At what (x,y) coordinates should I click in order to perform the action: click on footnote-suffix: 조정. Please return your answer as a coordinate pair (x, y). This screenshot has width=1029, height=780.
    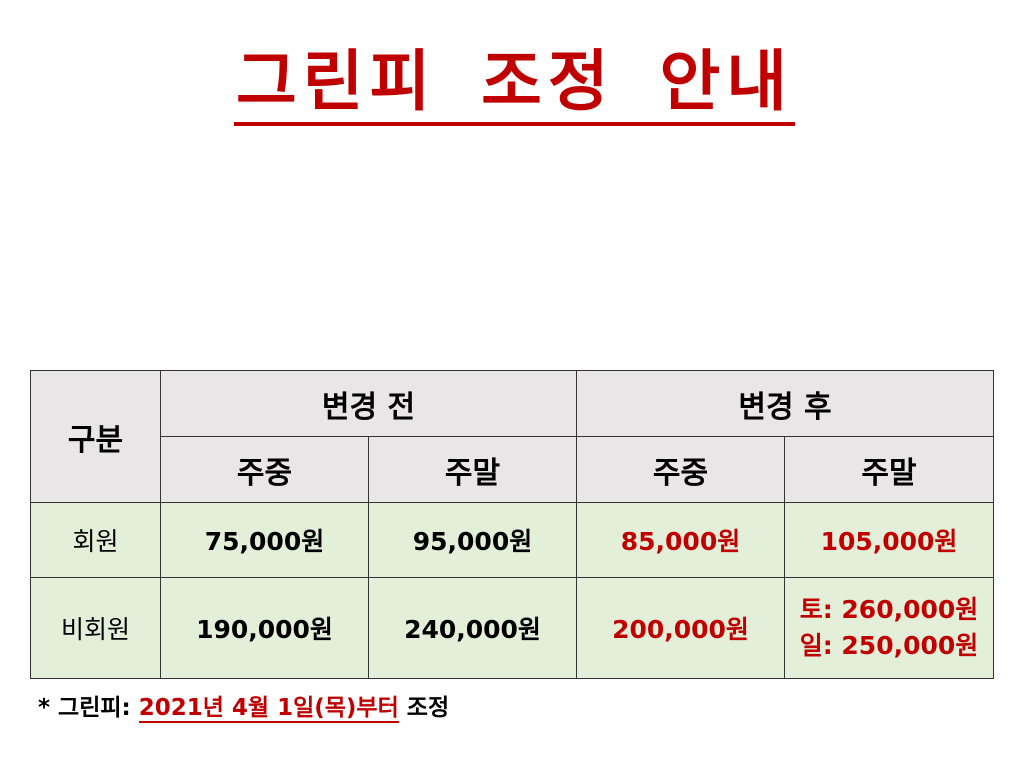
    Looking at the image, I should click on (428, 708).